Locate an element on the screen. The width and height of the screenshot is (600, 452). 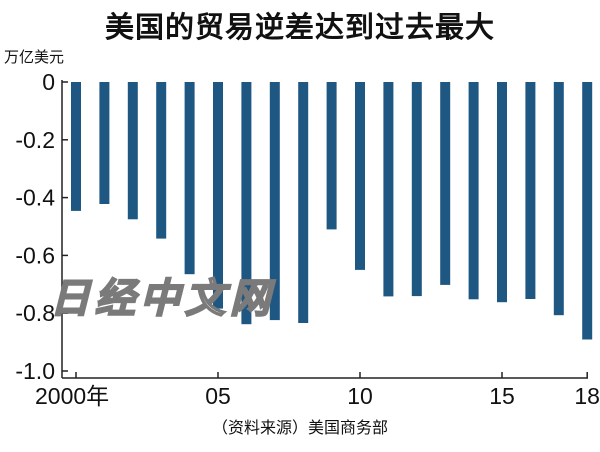
bar-2018 is located at coordinates (587, 211).